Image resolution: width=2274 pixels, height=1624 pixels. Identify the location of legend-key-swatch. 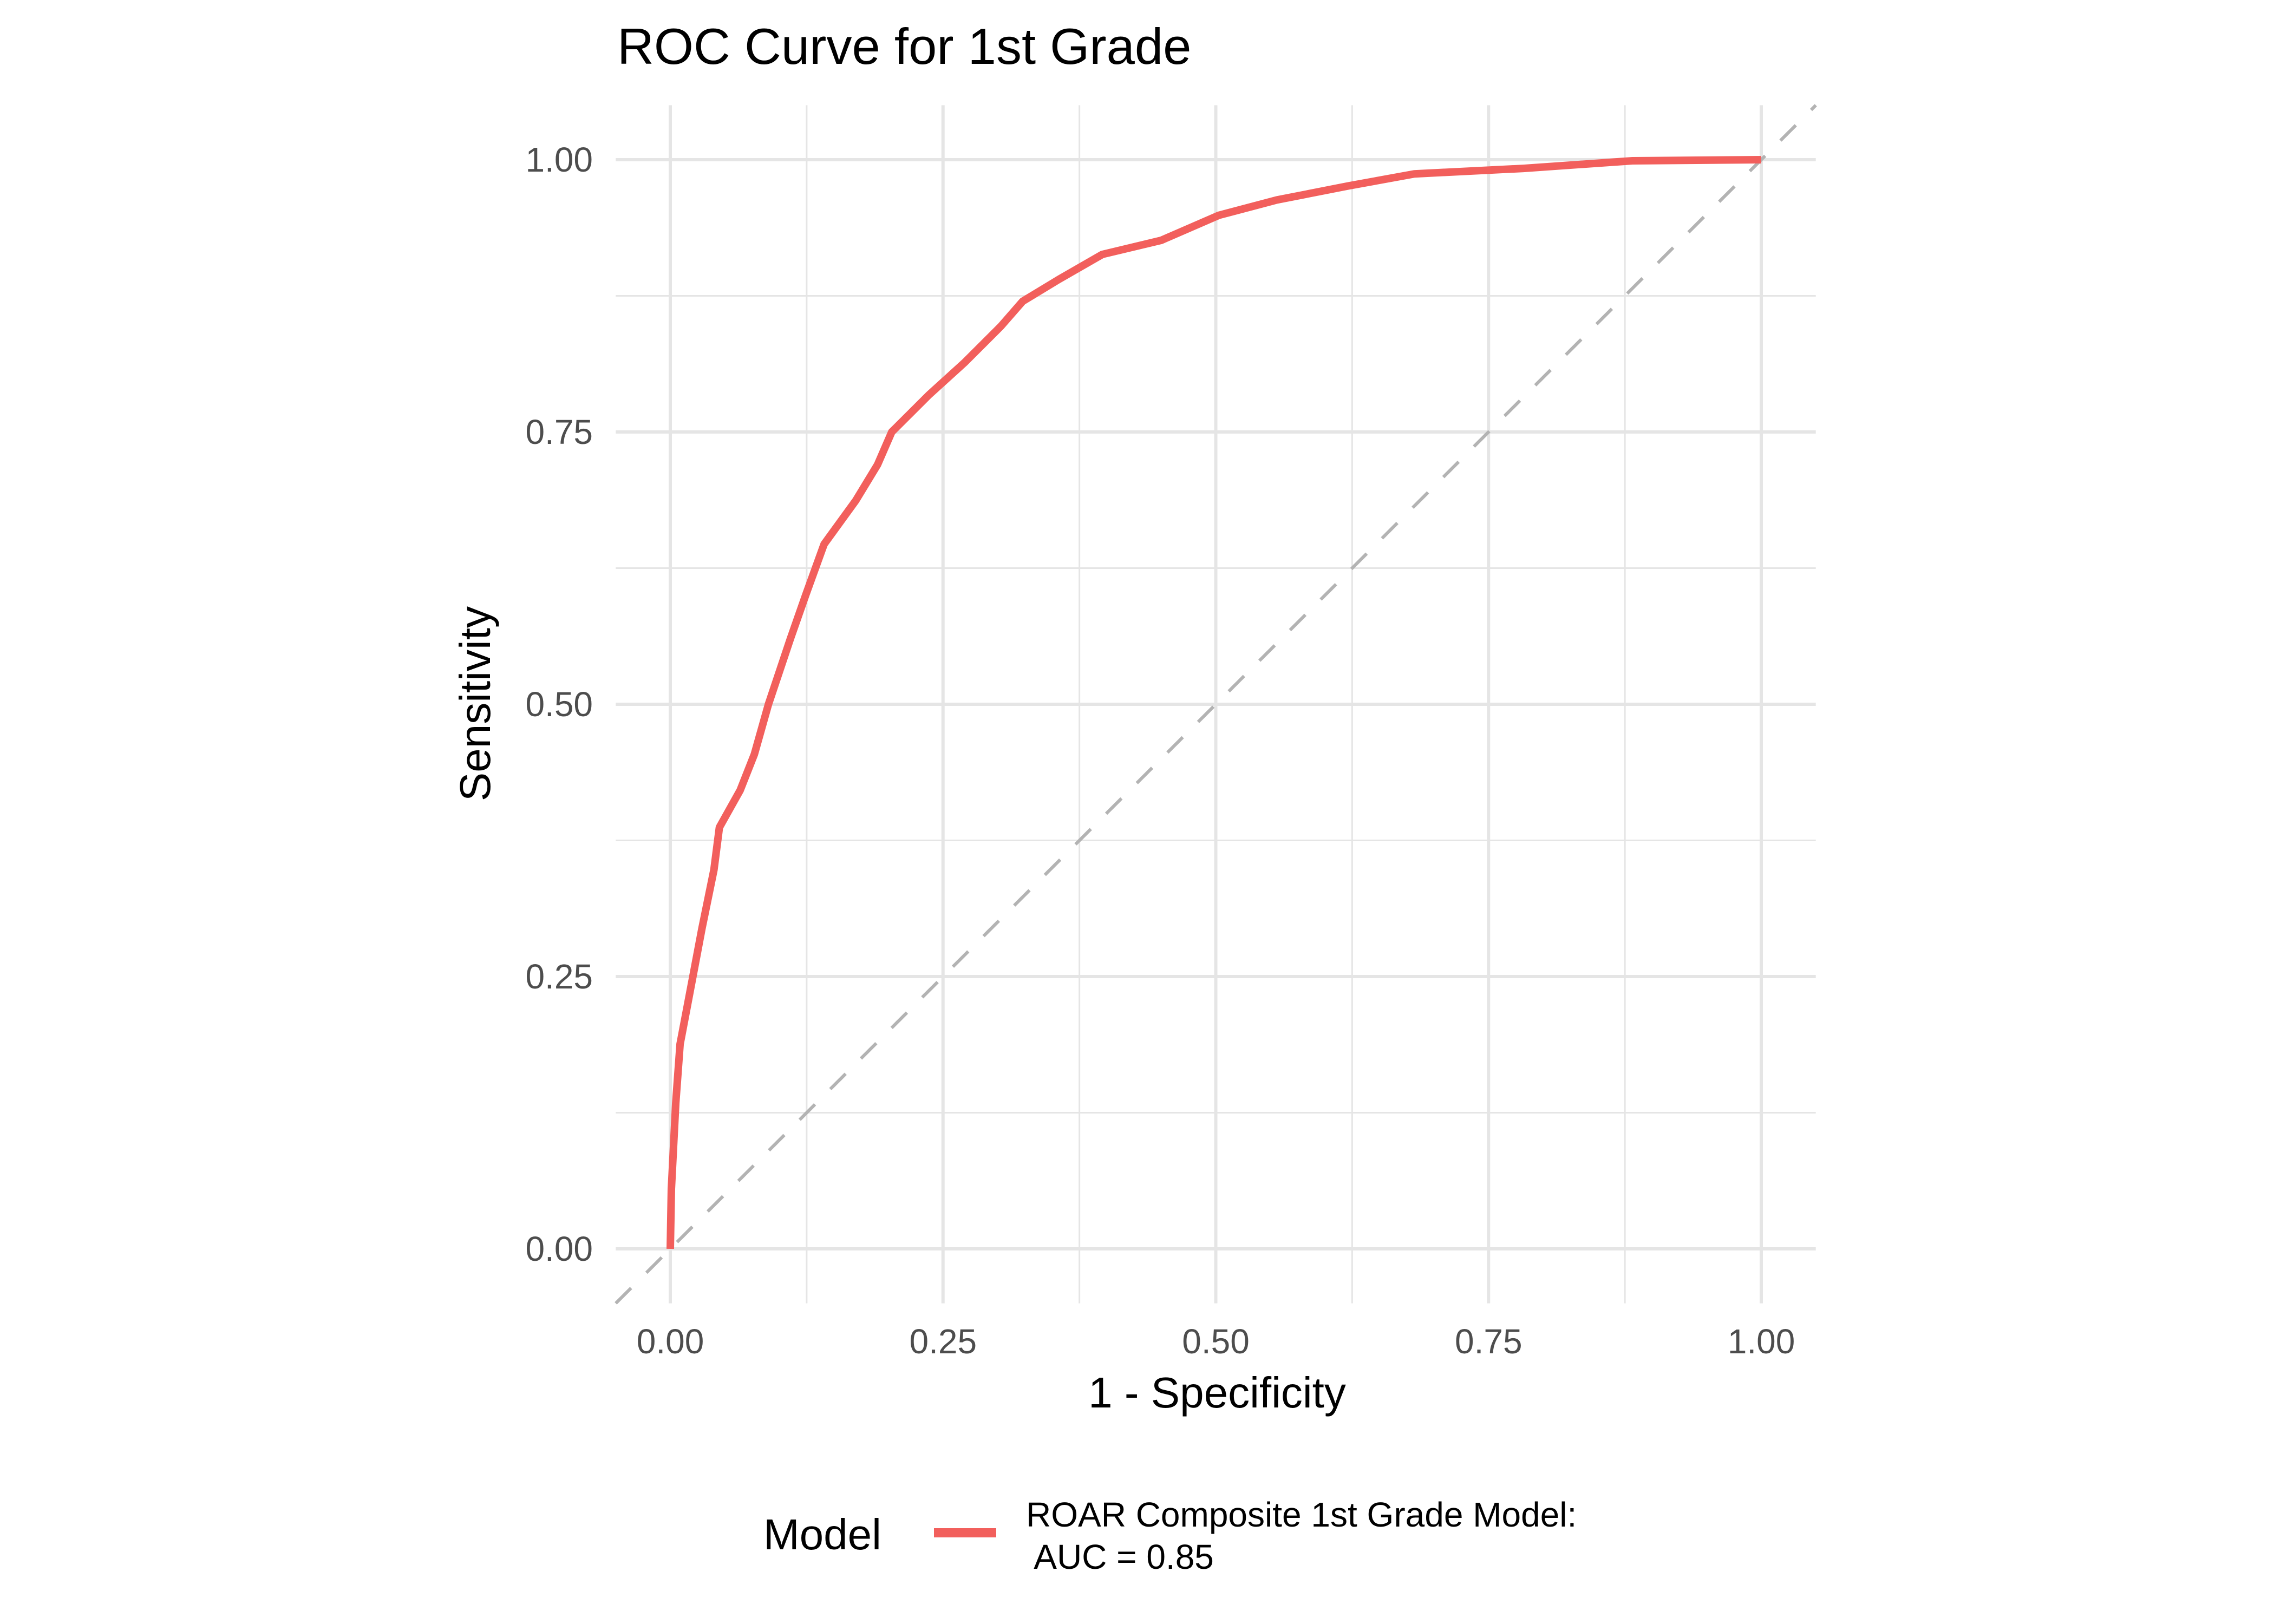
(965, 1533).